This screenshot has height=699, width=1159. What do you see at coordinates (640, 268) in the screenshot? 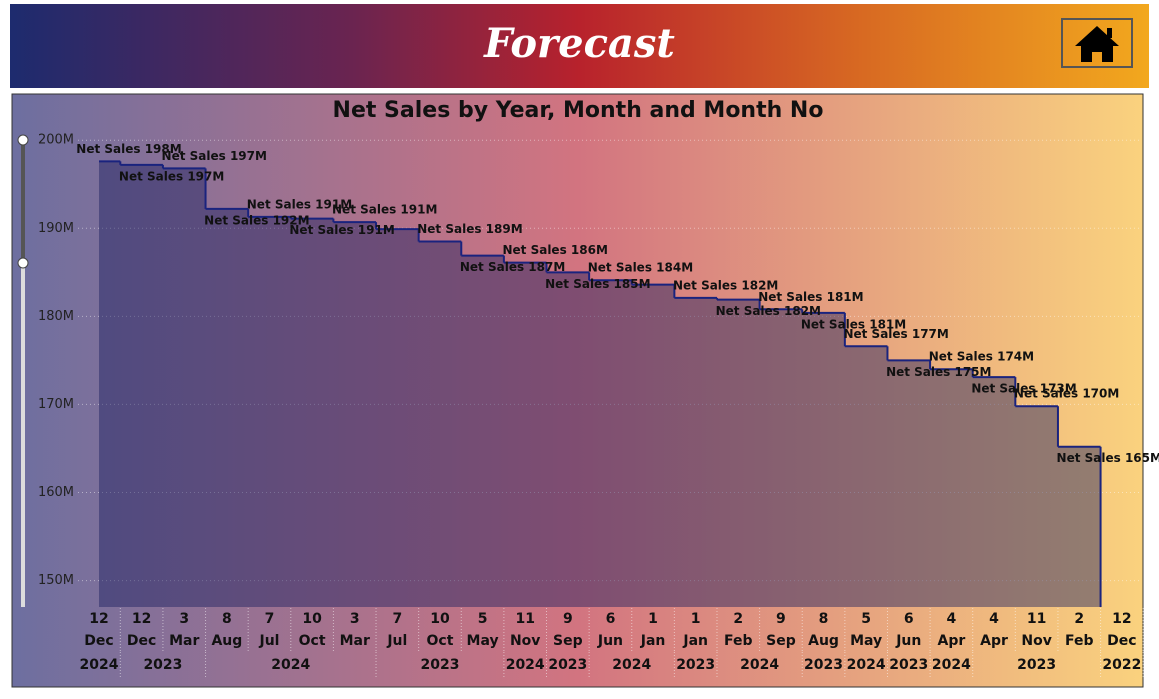
I see `data-label: Net Sales 184M` at bounding box center [640, 268].